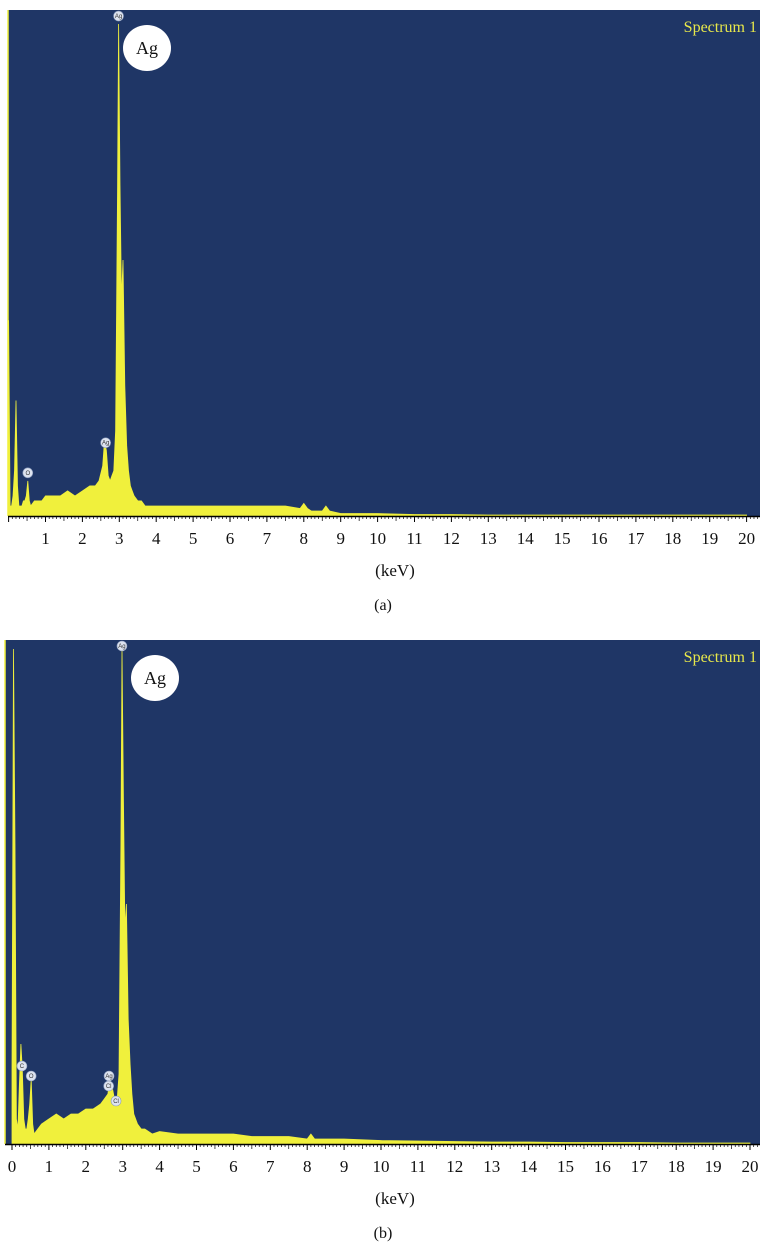  I want to click on panel-caption: (a), so click(383, 605).